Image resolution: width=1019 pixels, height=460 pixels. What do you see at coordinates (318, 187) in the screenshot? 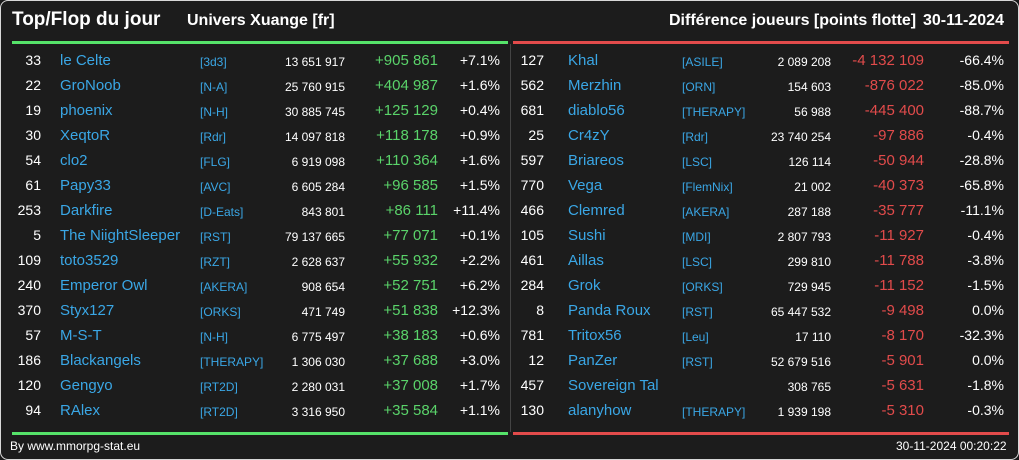
I see `player-points: 6 605 284` at bounding box center [318, 187].